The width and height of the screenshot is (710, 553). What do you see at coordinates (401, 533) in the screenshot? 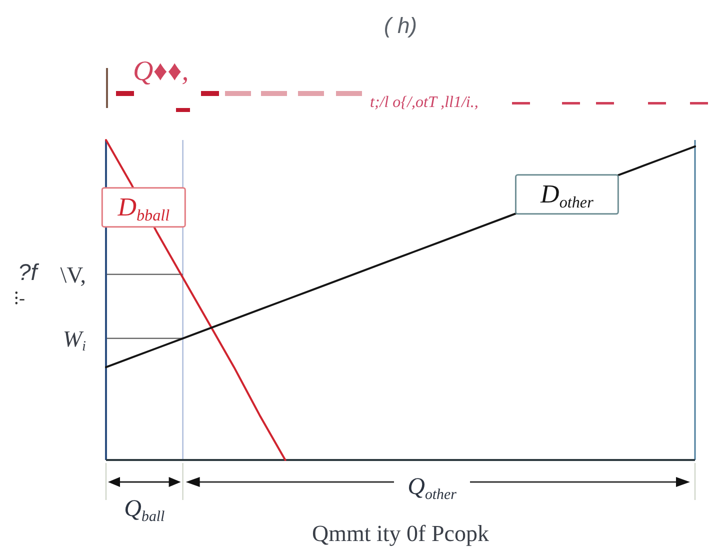
I see `x-axis-title: Qmmt ity 0f Pcopk` at bounding box center [401, 533].